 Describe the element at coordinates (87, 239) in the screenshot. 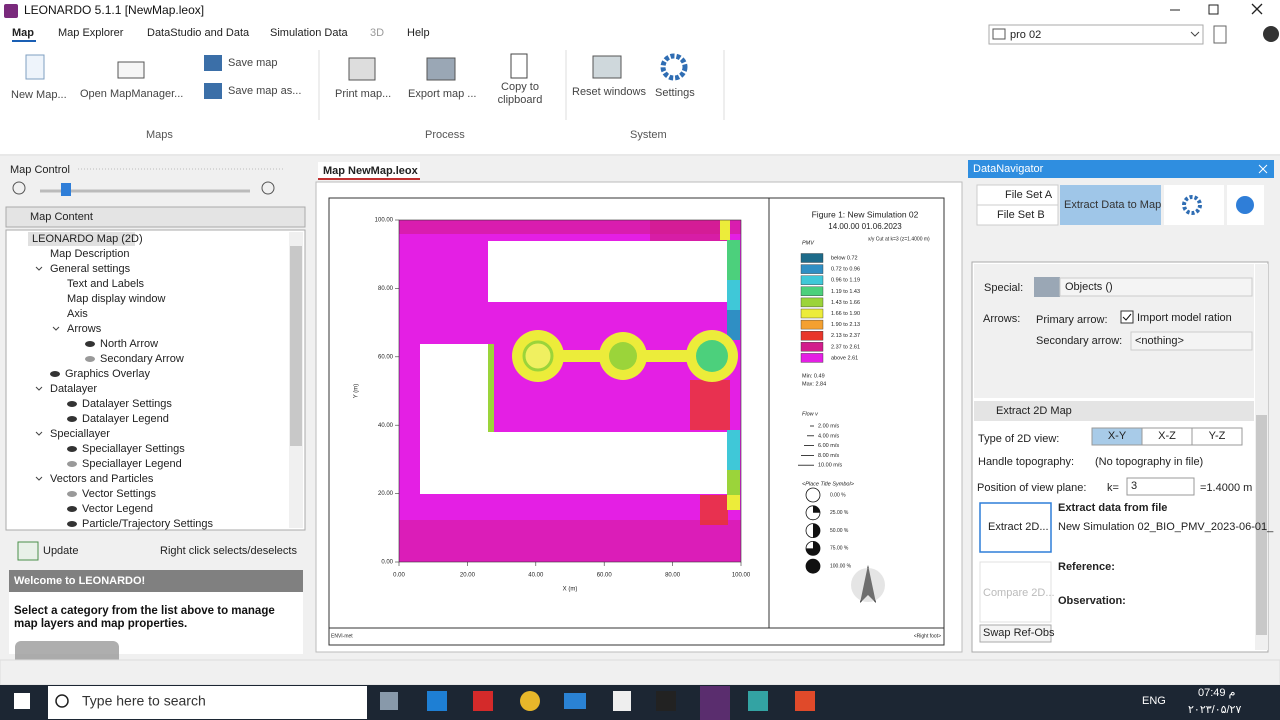

I see `tree-item: LEONARDO Map (2D)` at that location.